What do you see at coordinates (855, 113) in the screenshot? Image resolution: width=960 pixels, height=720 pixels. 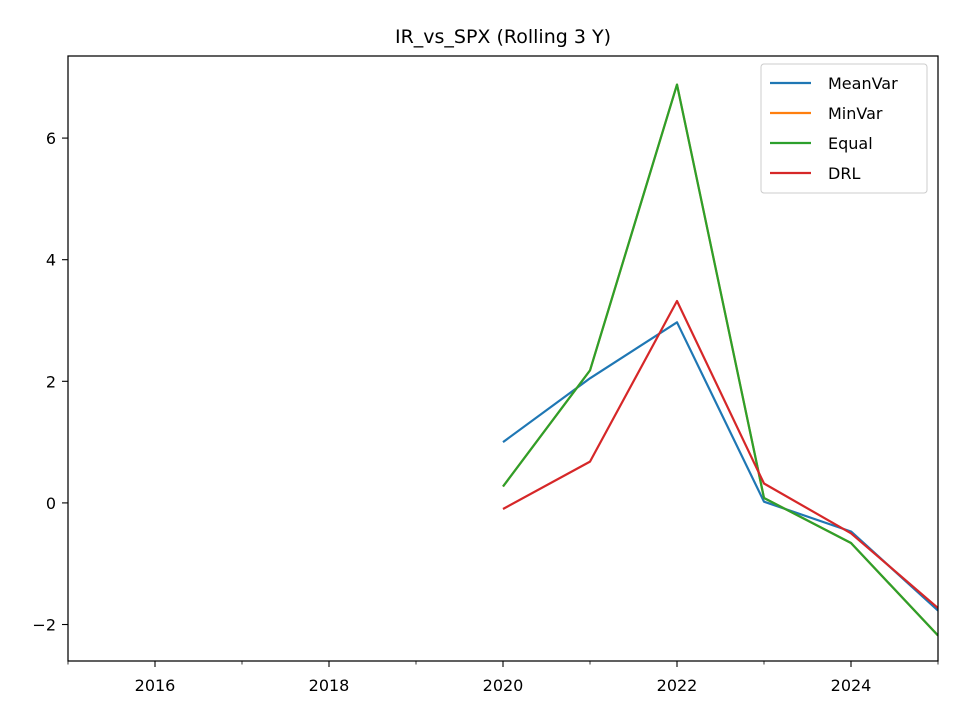 I see `legend-label-minvar: MinVar` at bounding box center [855, 113].